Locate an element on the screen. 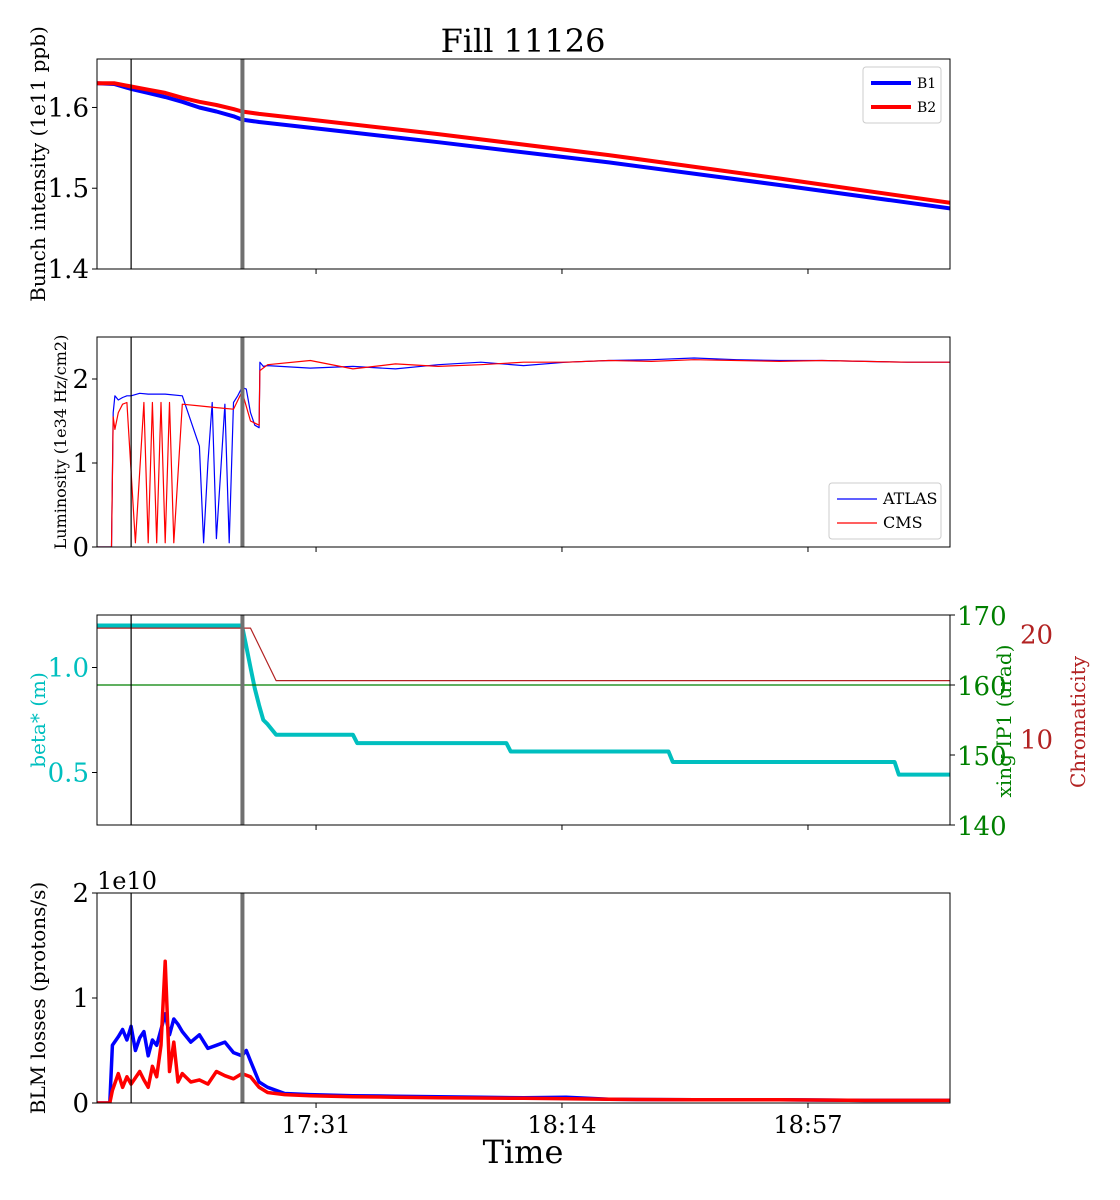  x-tick-label: 18:14 is located at coordinates (561, 1125).